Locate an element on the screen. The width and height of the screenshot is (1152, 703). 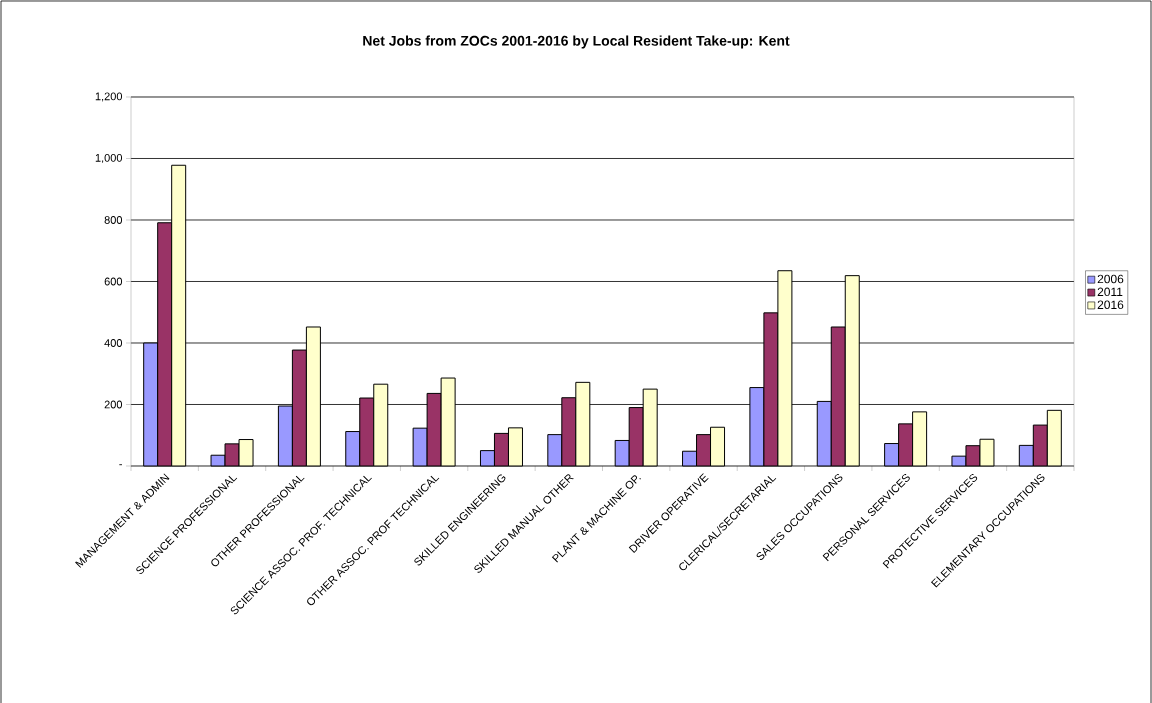
y-tick-label: 600 is located at coordinates (113, 281).